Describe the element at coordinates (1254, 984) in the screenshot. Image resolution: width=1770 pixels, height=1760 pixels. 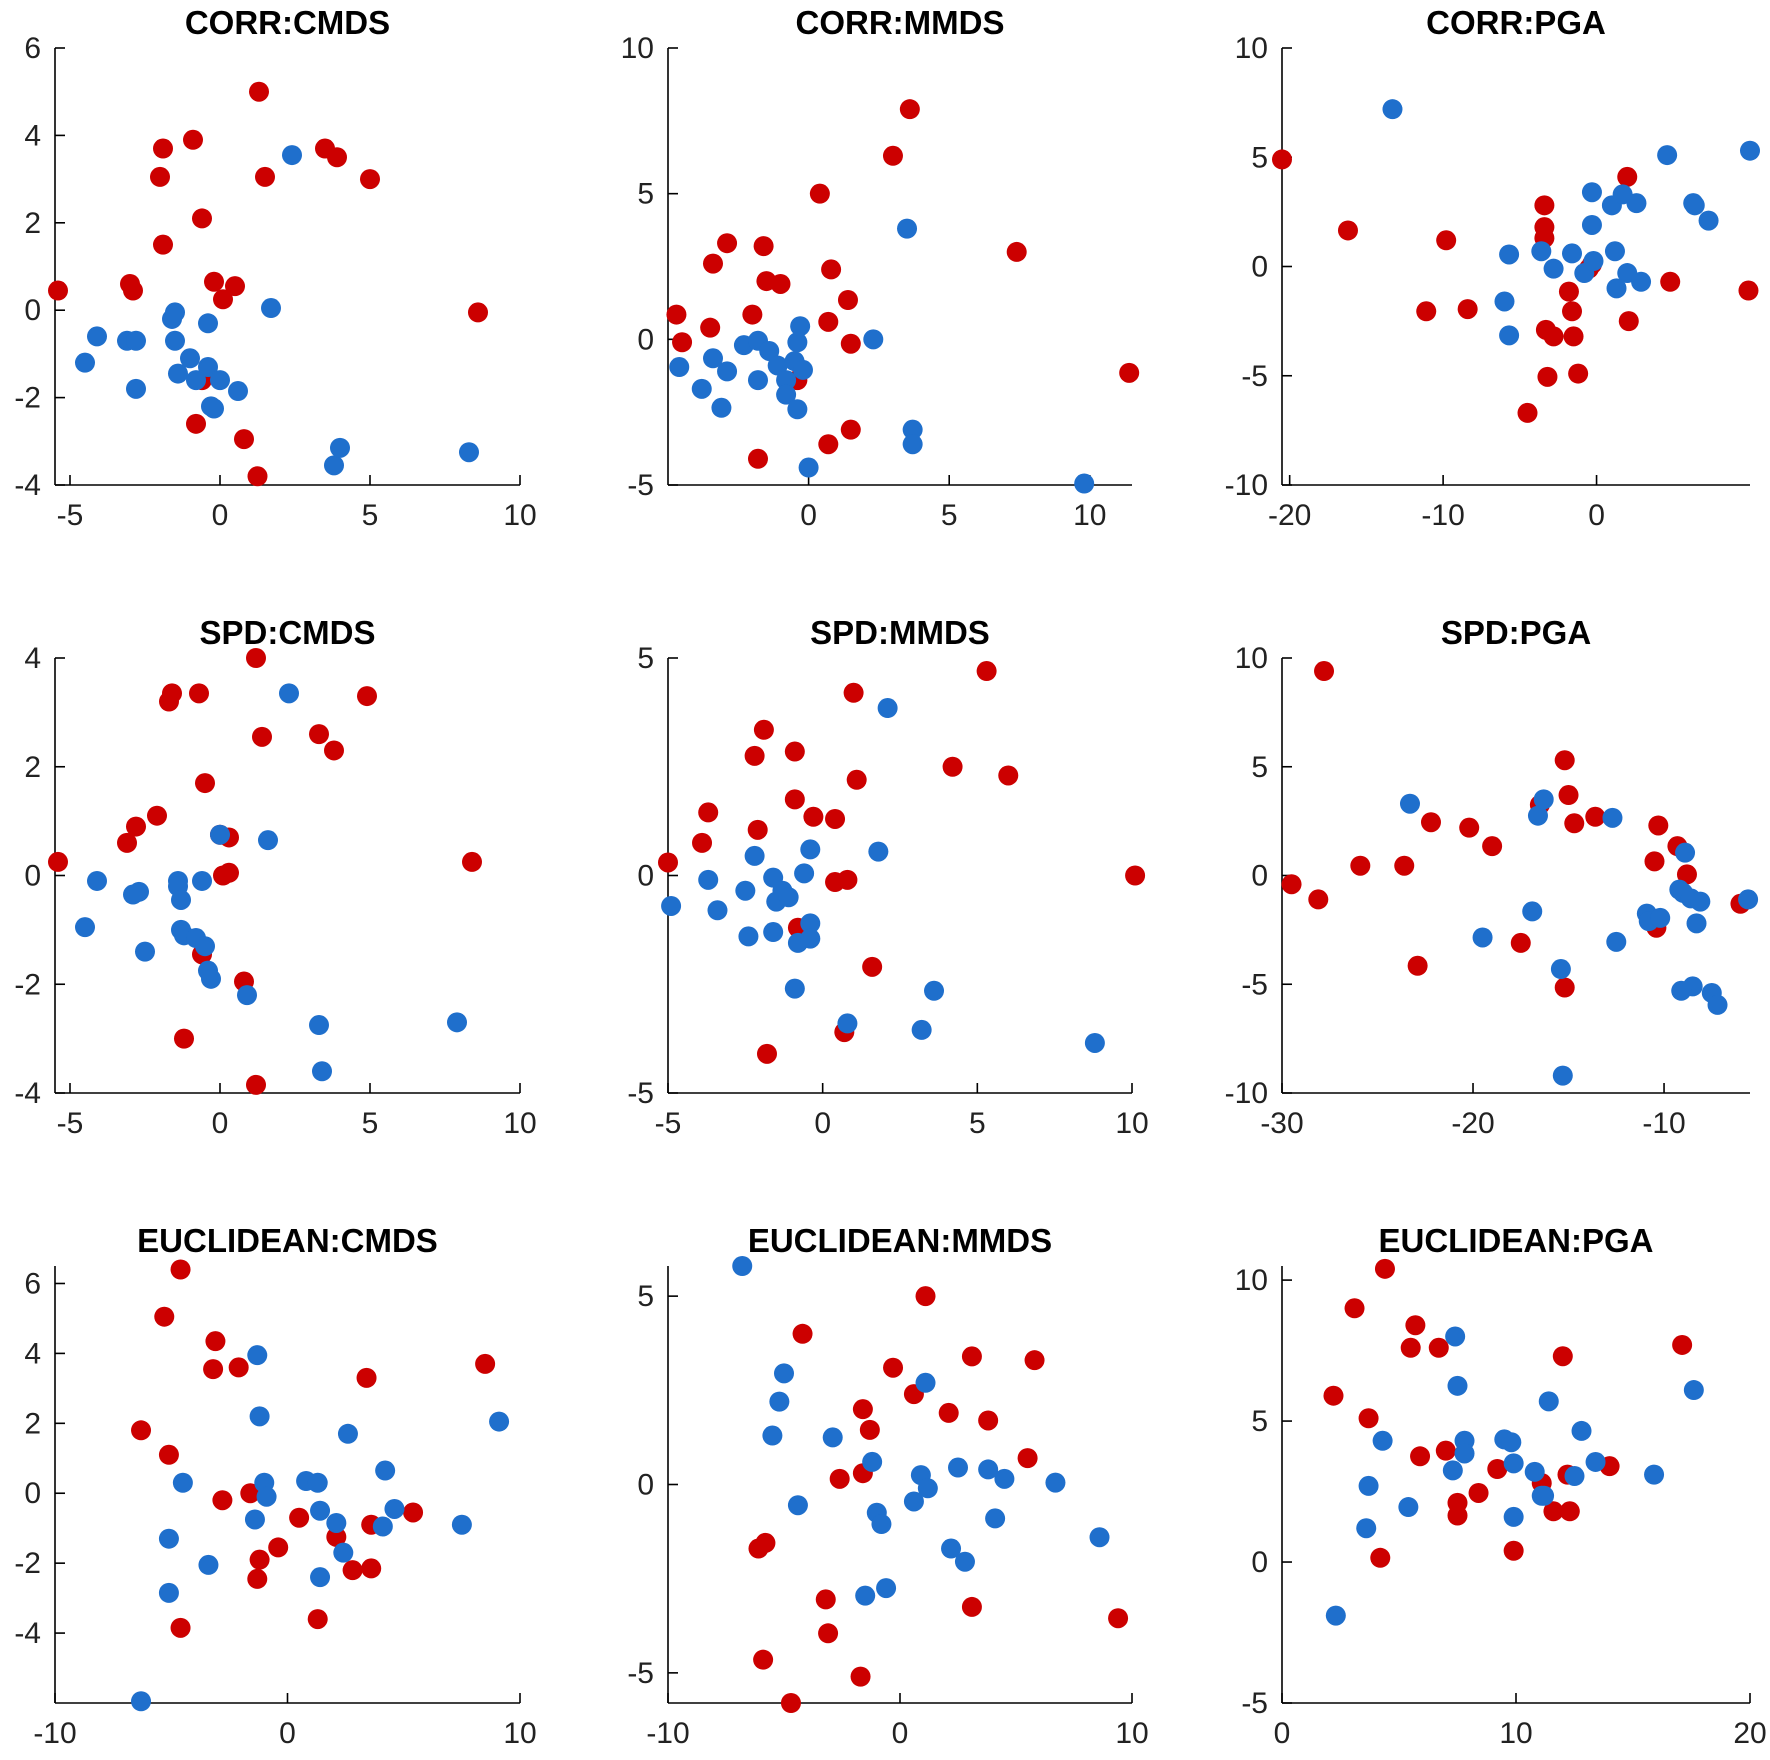
I see `y-tick-label: -5` at that location.